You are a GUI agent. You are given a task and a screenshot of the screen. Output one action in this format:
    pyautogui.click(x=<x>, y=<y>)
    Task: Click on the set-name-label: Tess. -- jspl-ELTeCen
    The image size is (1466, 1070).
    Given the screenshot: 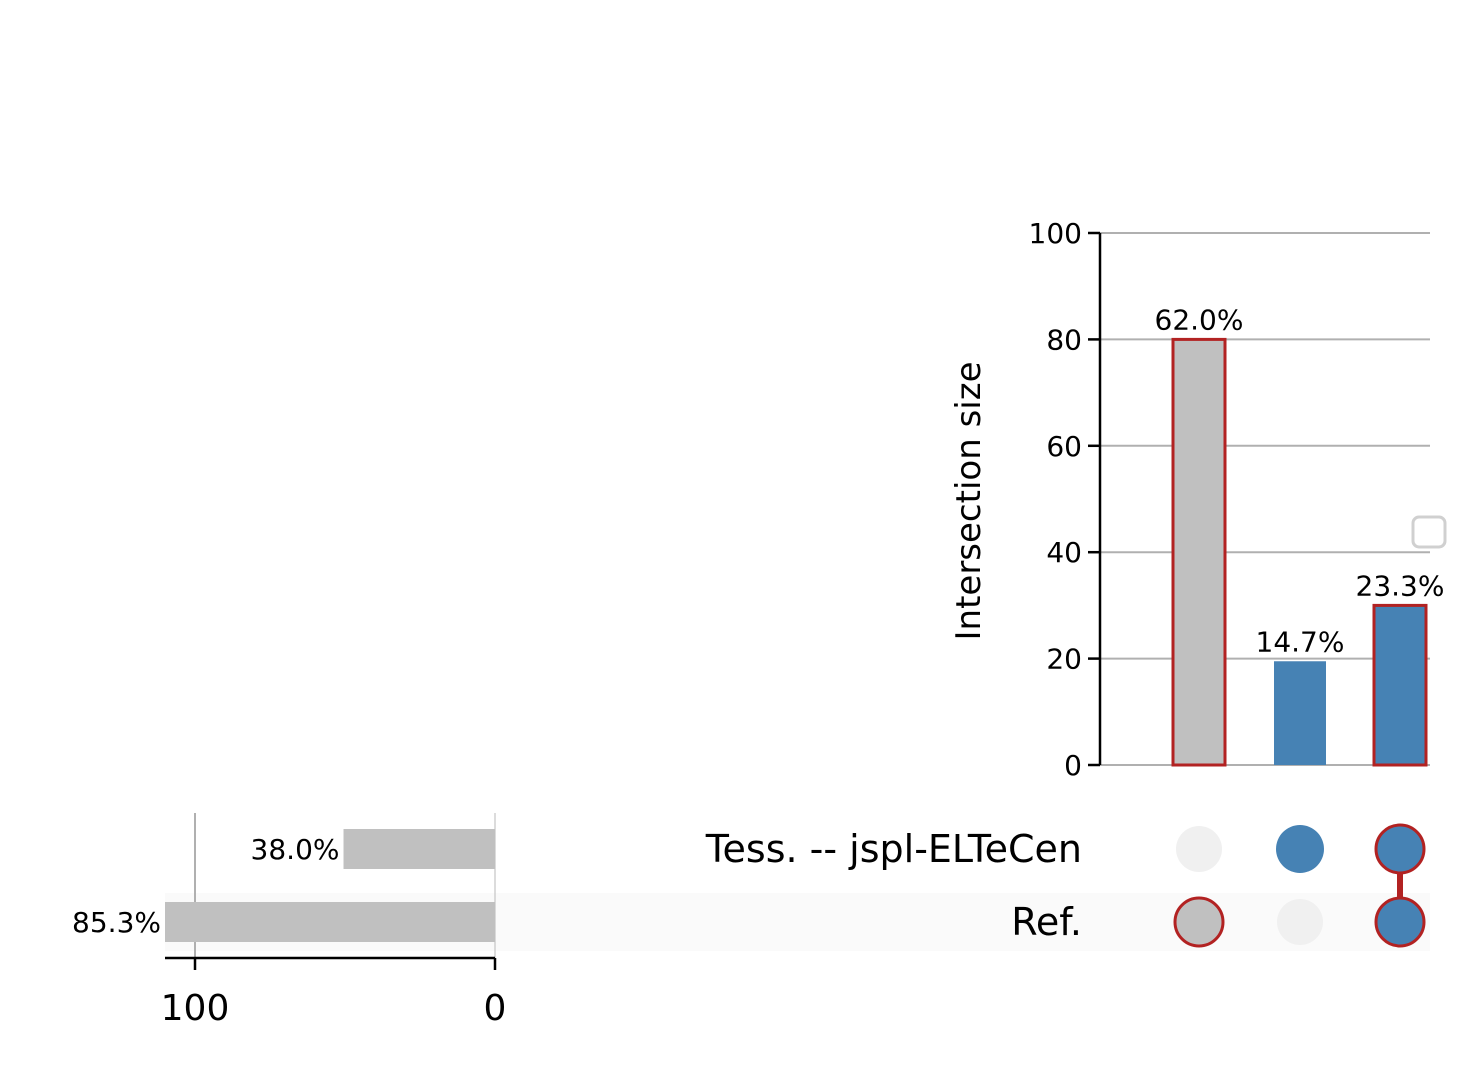 What is the action you would take?
    pyautogui.click(x=893, y=849)
    